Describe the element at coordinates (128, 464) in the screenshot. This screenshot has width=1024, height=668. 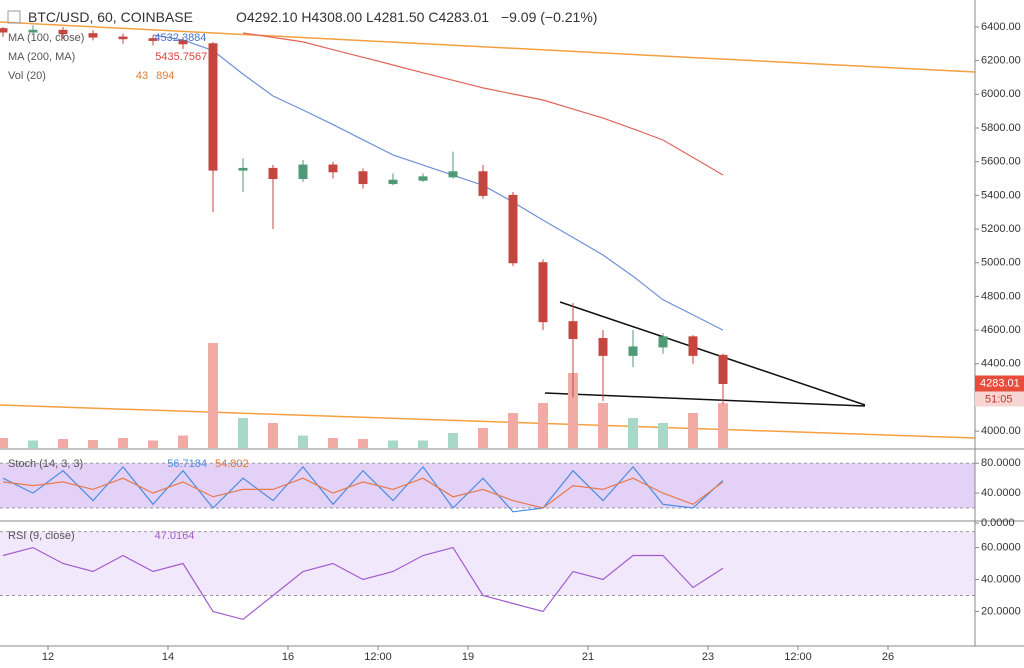
I see `legend: Stoch (14, 3, 3) 56.7184 54.802` at that location.